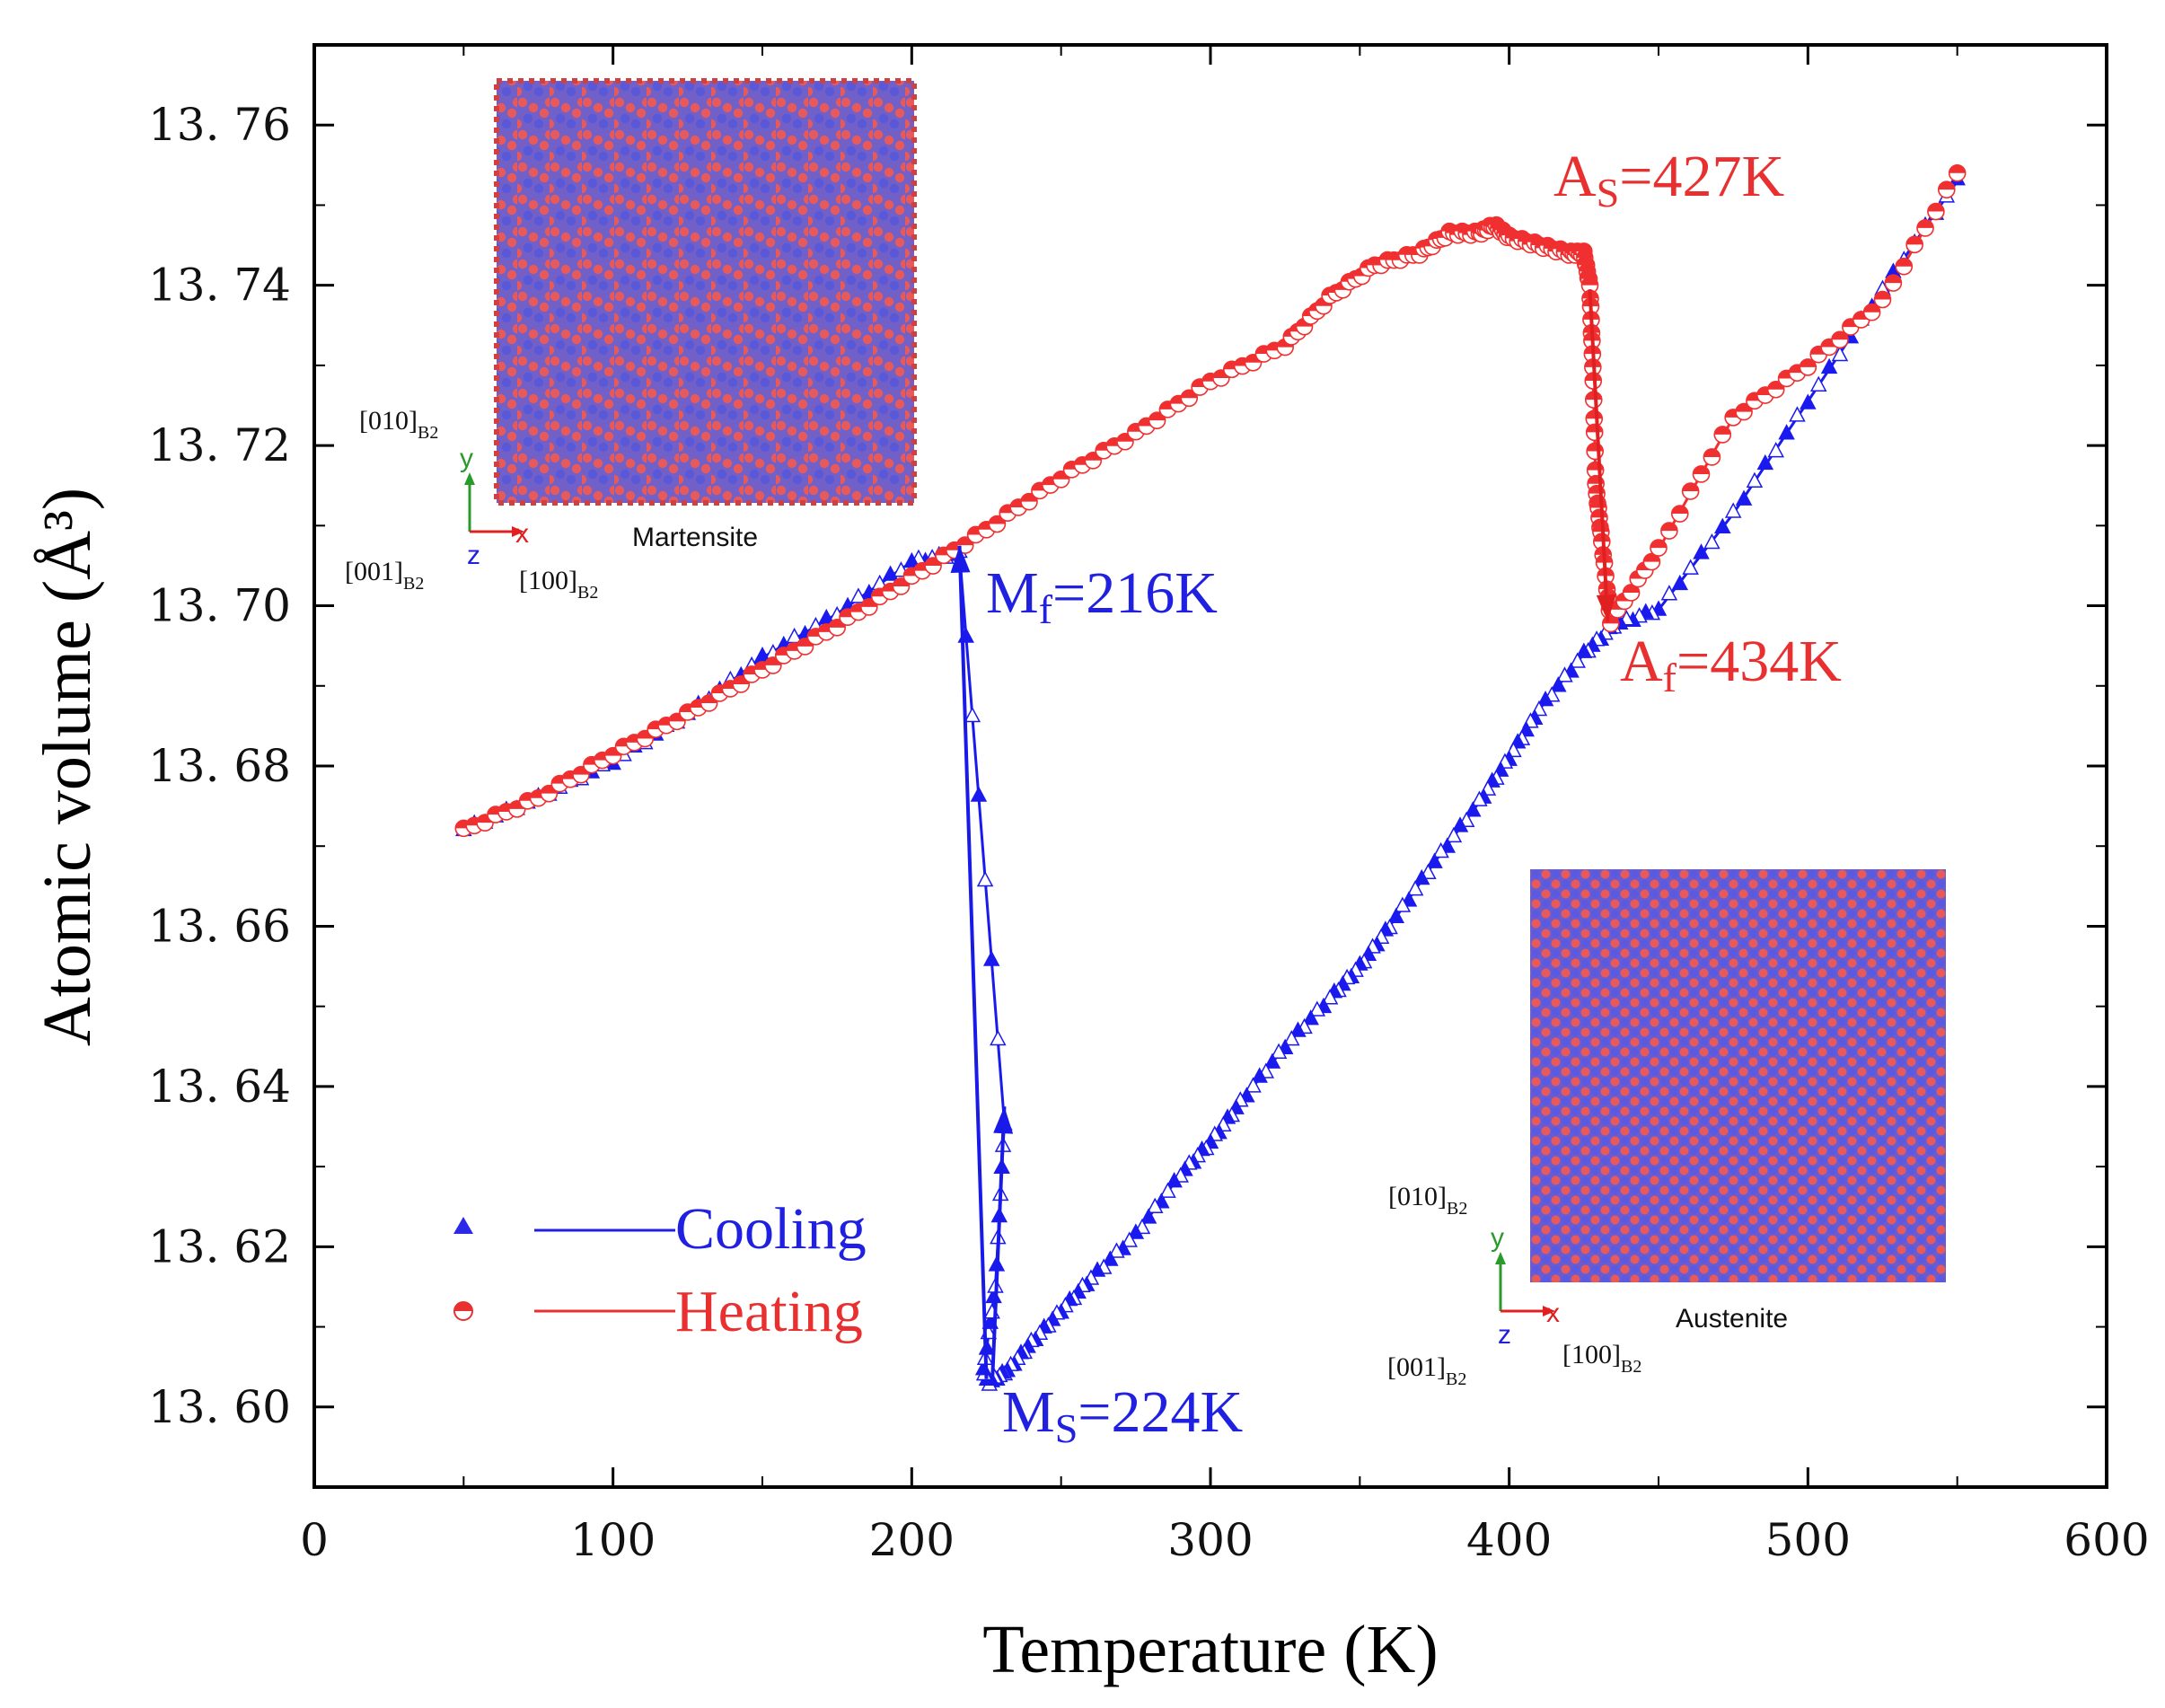 The image size is (2165, 1708). What do you see at coordinates (1525, 1286) in the screenshot?
I see `austenite-axis-triad: y x z` at bounding box center [1525, 1286].